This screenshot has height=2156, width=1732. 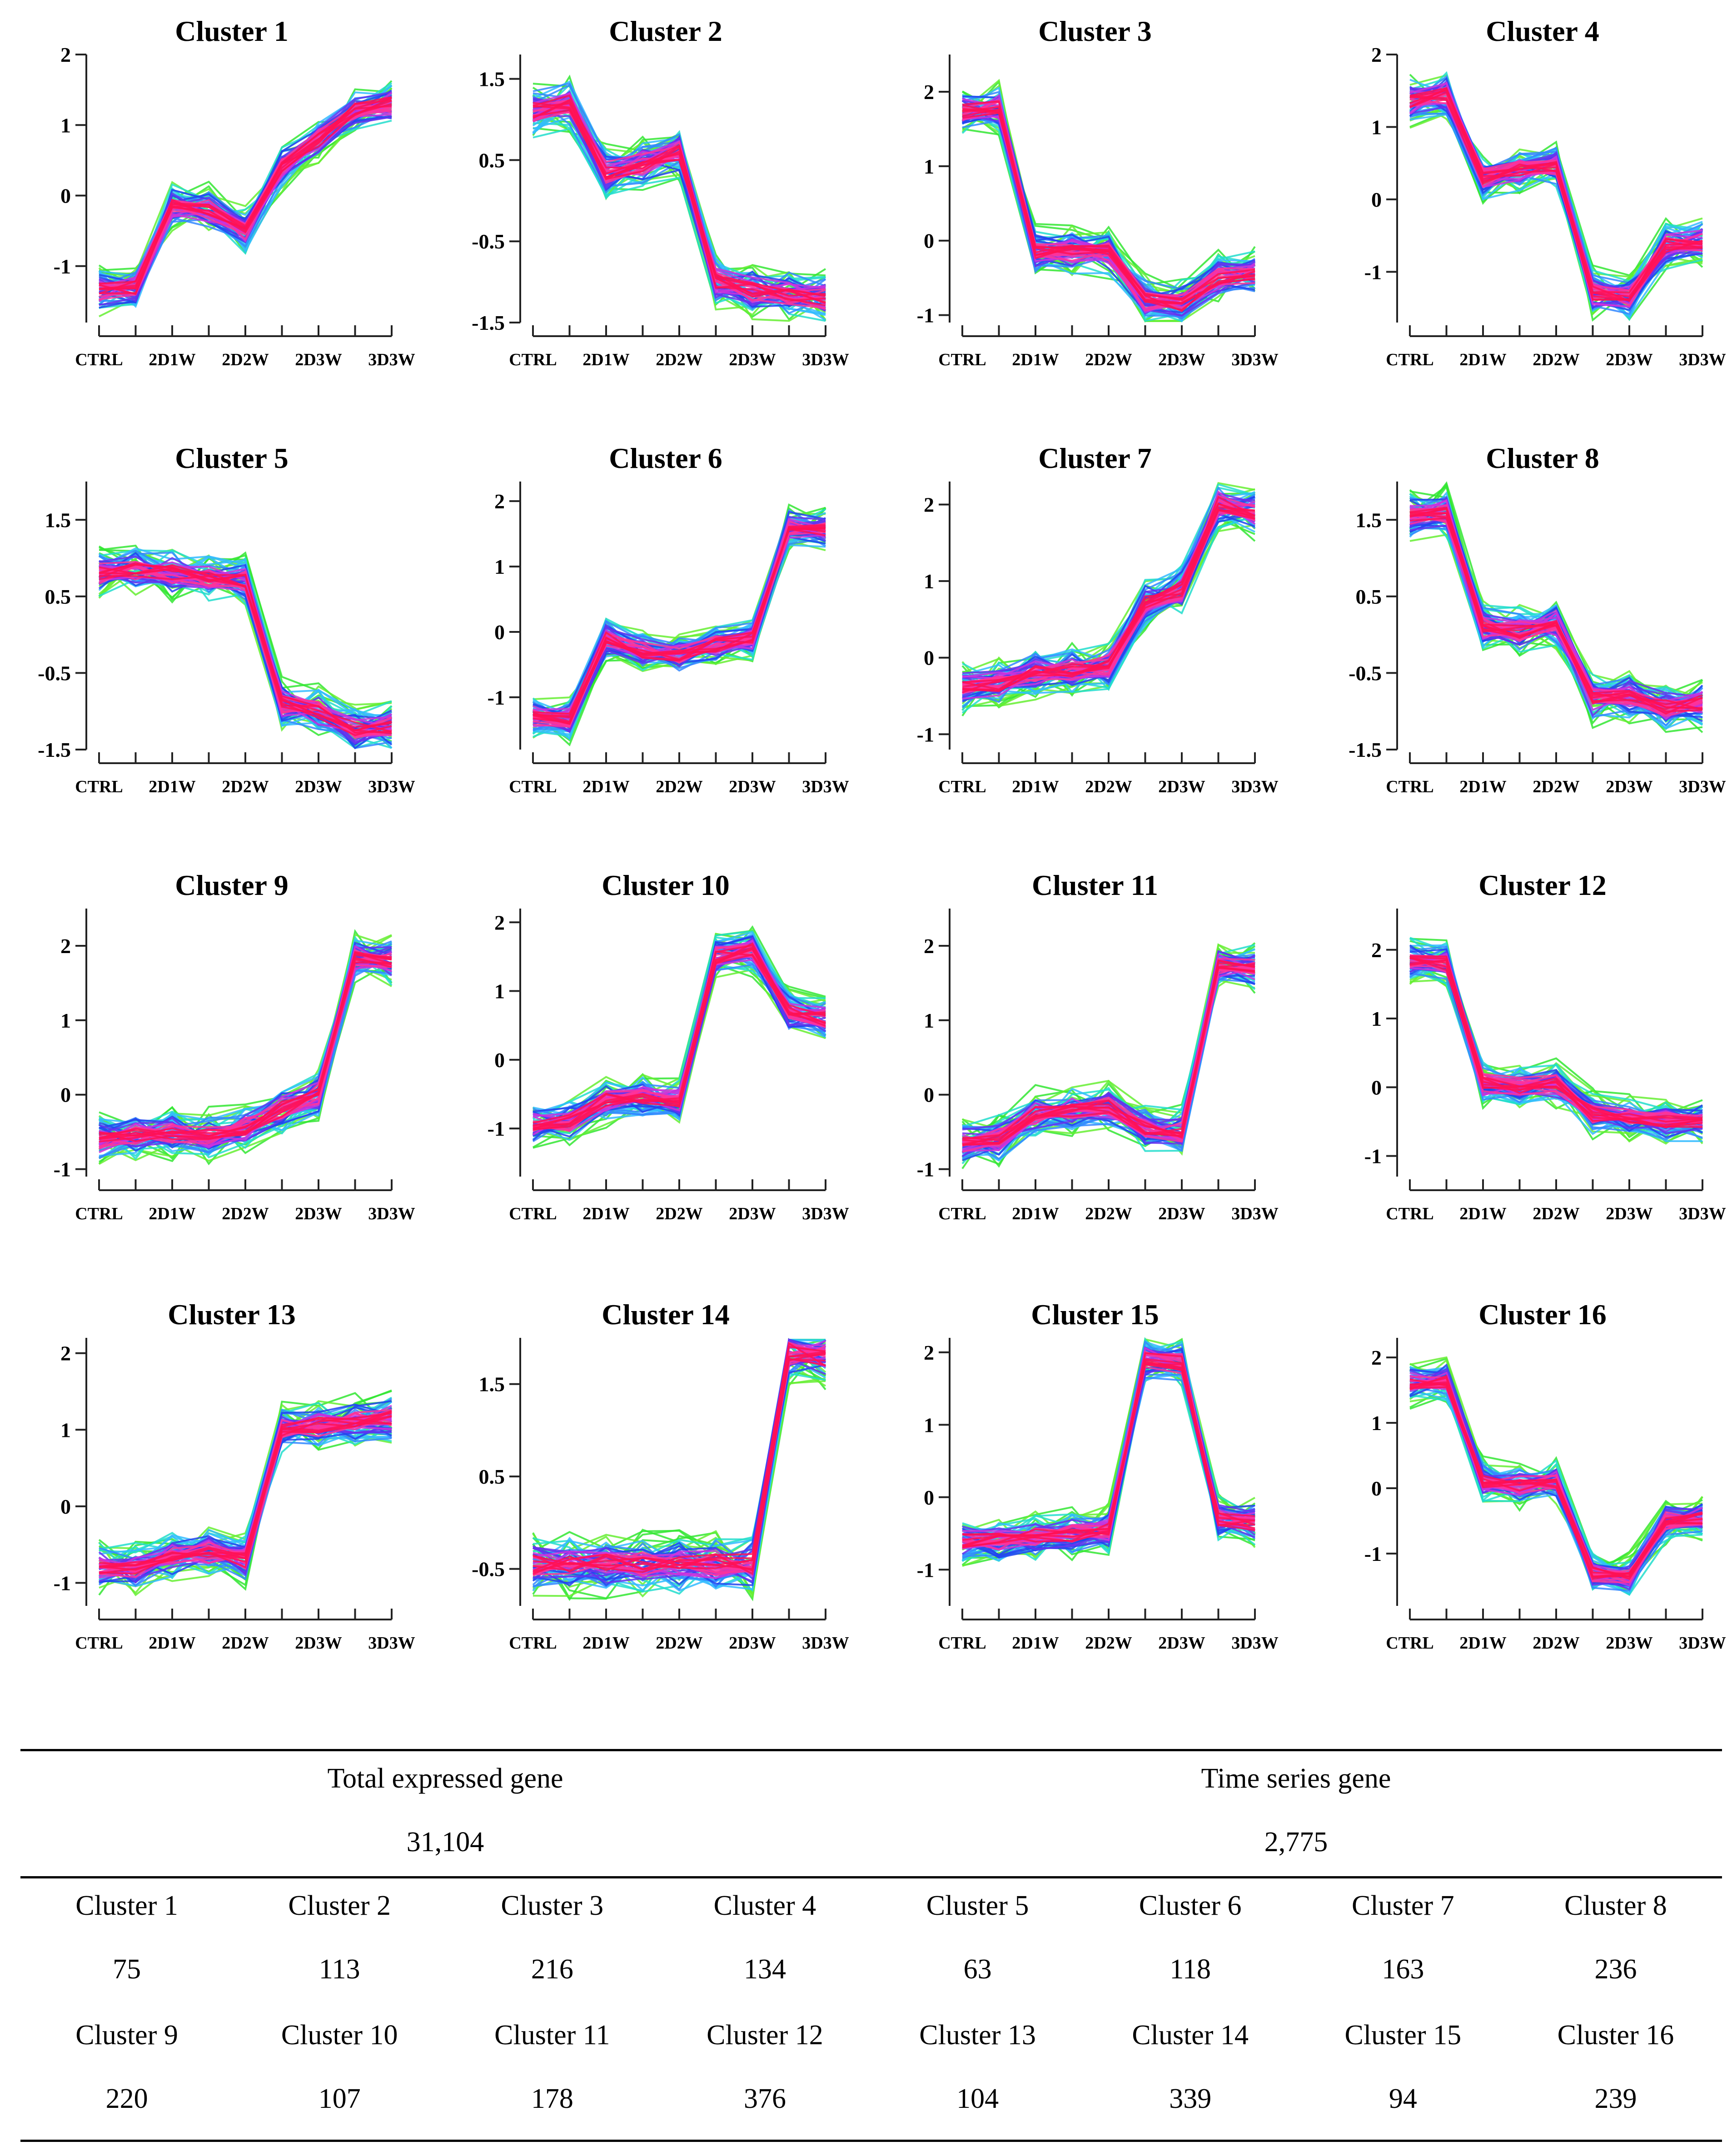 I want to click on chart-title: Cluster 14, so click(x=665, y=1314).